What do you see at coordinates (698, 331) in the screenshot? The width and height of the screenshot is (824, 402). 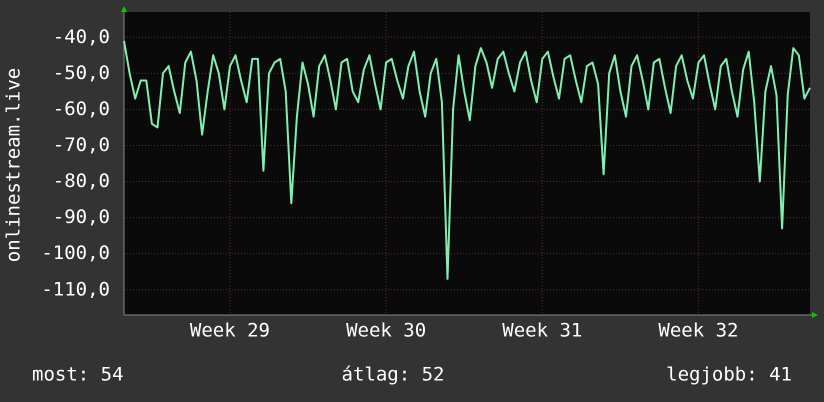 I see `x-tick-label: Week 32` at bounding box center [698, 331].